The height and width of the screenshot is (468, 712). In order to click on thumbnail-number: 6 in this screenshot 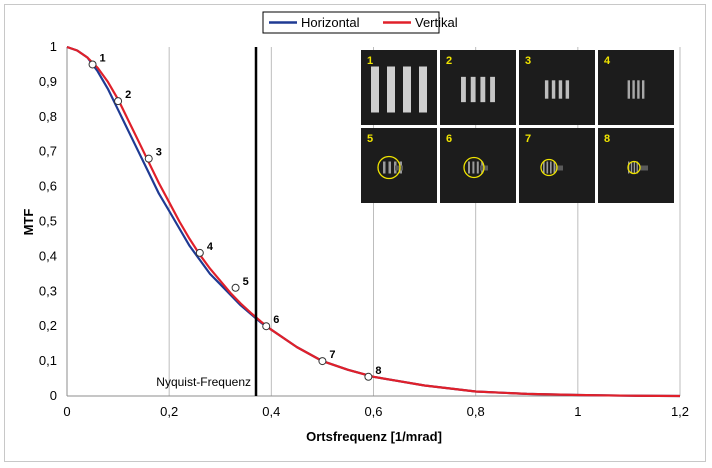, I will do `click(449, 139)`.